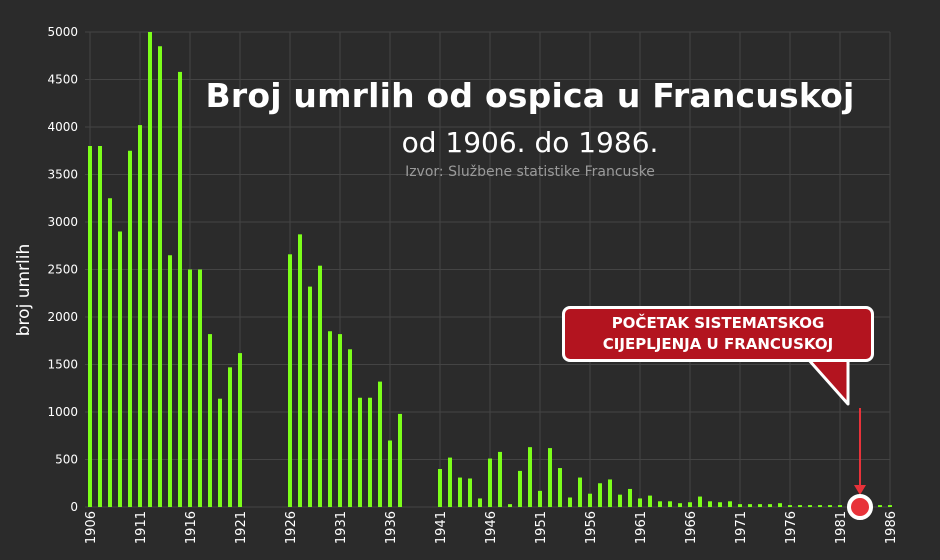  I want to click on y-axis-label-container: broj umrlih, so click(24, 290).